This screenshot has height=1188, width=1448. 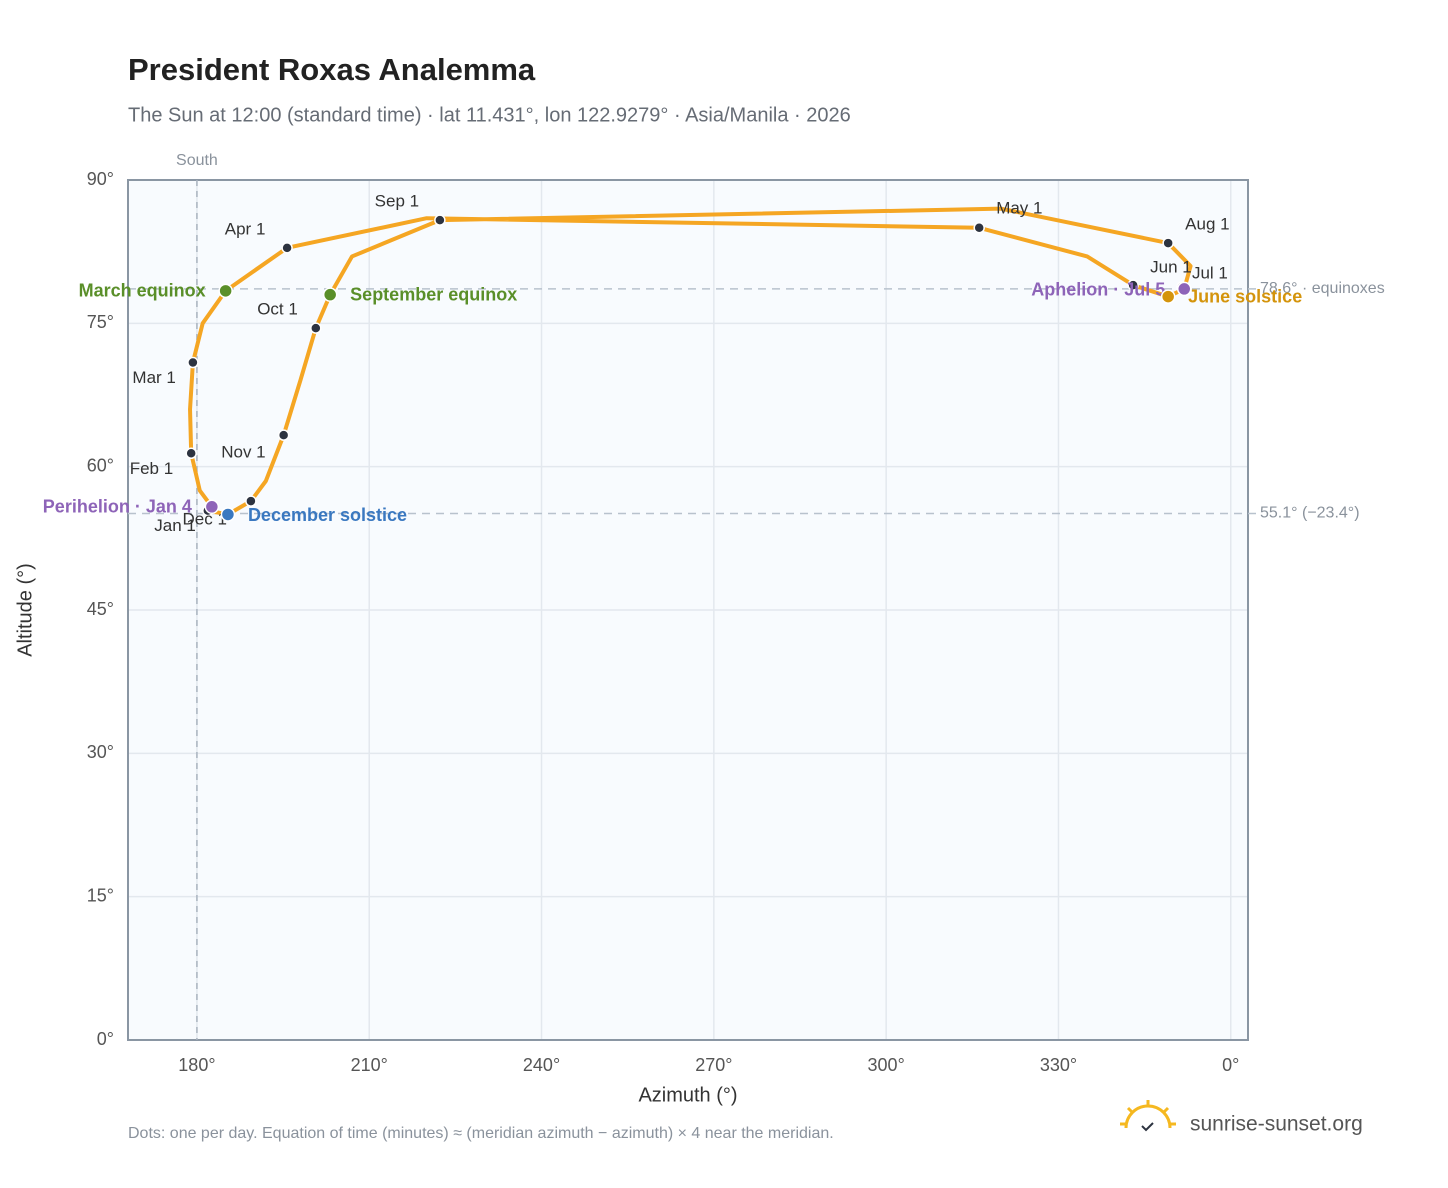 What do you see at coordinates (713, 1065) in the screenshot?
I see `x-tick-label: 270°` at bounding box center [713, 1065].